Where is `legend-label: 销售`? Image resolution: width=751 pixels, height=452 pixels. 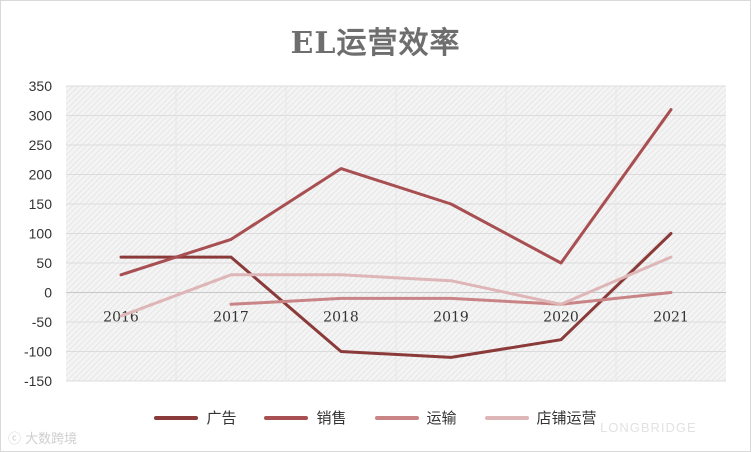
legend-label: 销售 is located at coordinates (331, 418).